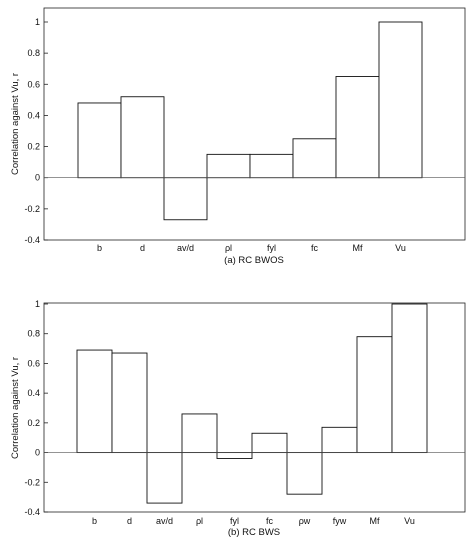 The image size is (470, 550). What do you see at coordinates (251, 248) in the screenshot?
I see `category-labels: b d av/d ρl fyl fc Mf Vu` at bounding box center [251, 248].